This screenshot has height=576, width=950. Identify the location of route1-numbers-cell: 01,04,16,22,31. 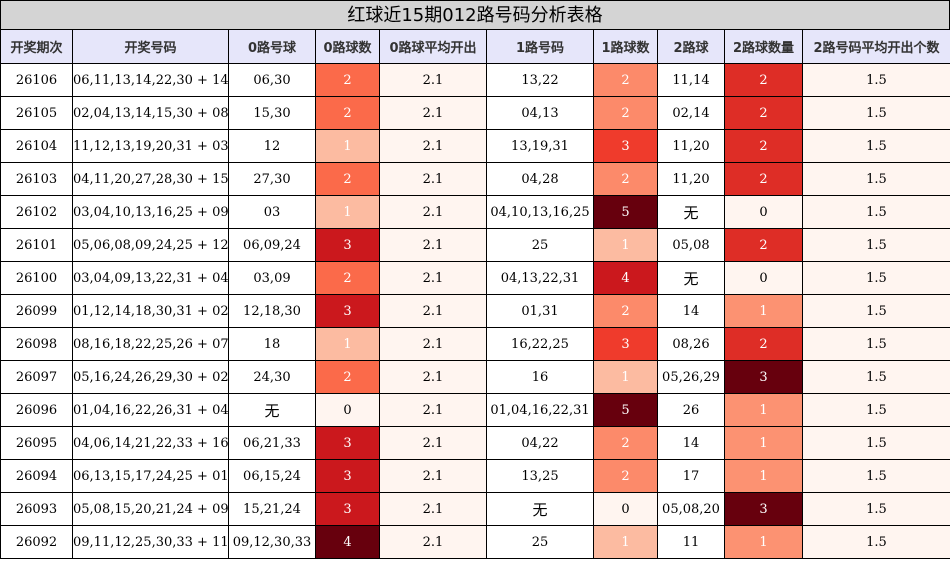
(540, 410).